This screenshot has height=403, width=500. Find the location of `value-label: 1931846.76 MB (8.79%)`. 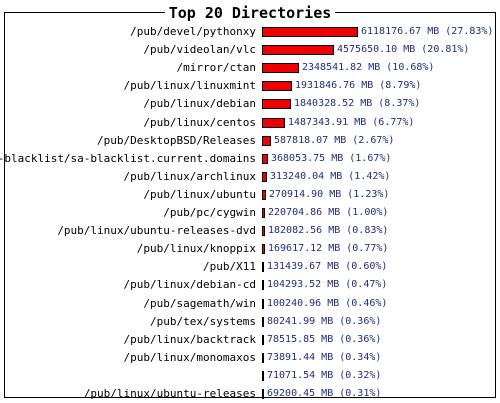

value-label: 1931846.76 MB (8.79%) is located at coordinates (358, 86).